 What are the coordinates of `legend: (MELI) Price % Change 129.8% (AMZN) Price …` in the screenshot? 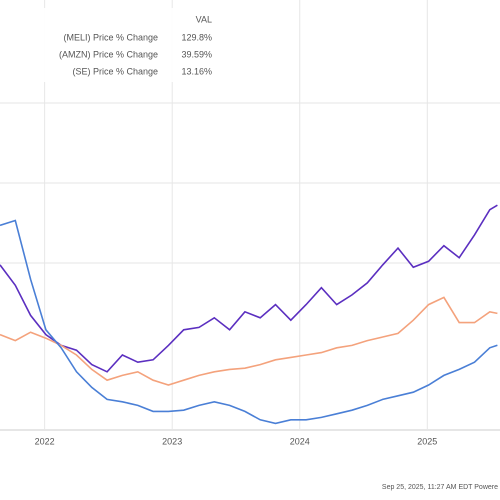 It's located at (135, 54).